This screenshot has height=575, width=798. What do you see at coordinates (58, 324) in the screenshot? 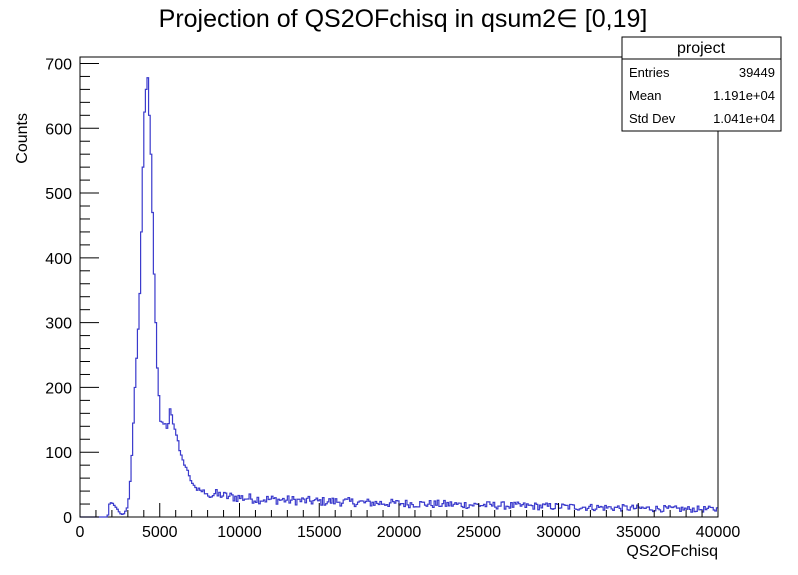
I see `y-tick-label: 300` at bounding box center [58, 324].